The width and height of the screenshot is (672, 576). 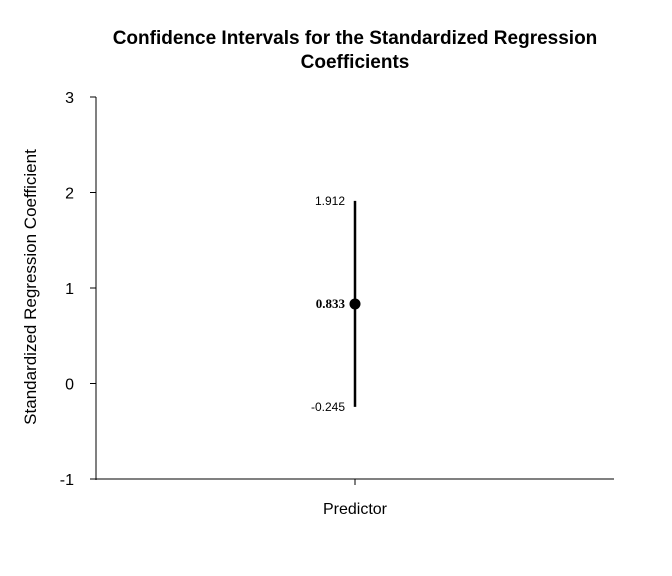 I want to click on x-ticks: Predictor, so click(x=355, y=498).